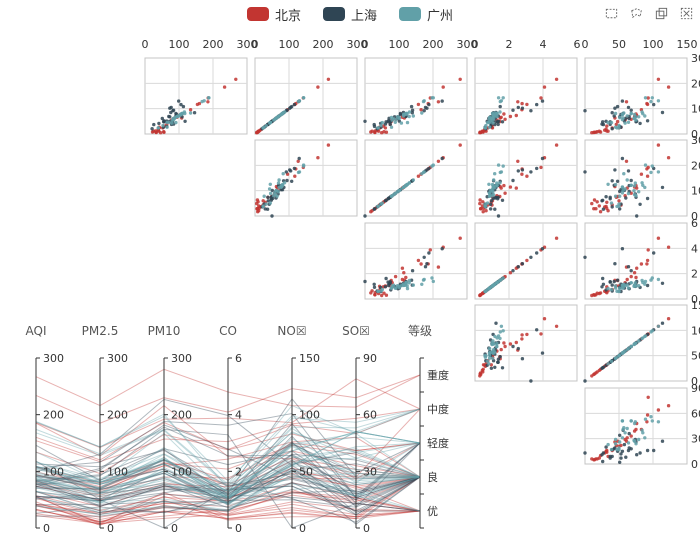  What do you see at coordinates (636, 13) in the screenshot?
I see `lasso-select-icon` at bounding box center [636, 13].